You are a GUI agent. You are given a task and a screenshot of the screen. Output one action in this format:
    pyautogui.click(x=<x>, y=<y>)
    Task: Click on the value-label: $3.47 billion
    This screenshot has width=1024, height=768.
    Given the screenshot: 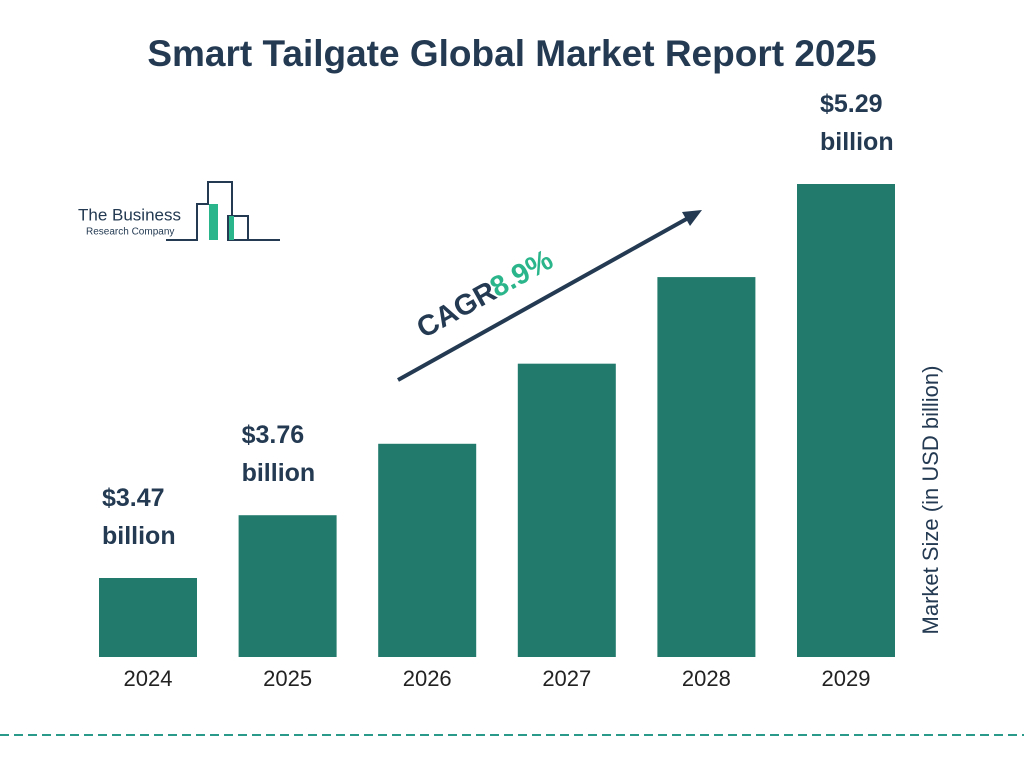 What is the action you would take?
    pyautogui.click(x=139, y=517)
    